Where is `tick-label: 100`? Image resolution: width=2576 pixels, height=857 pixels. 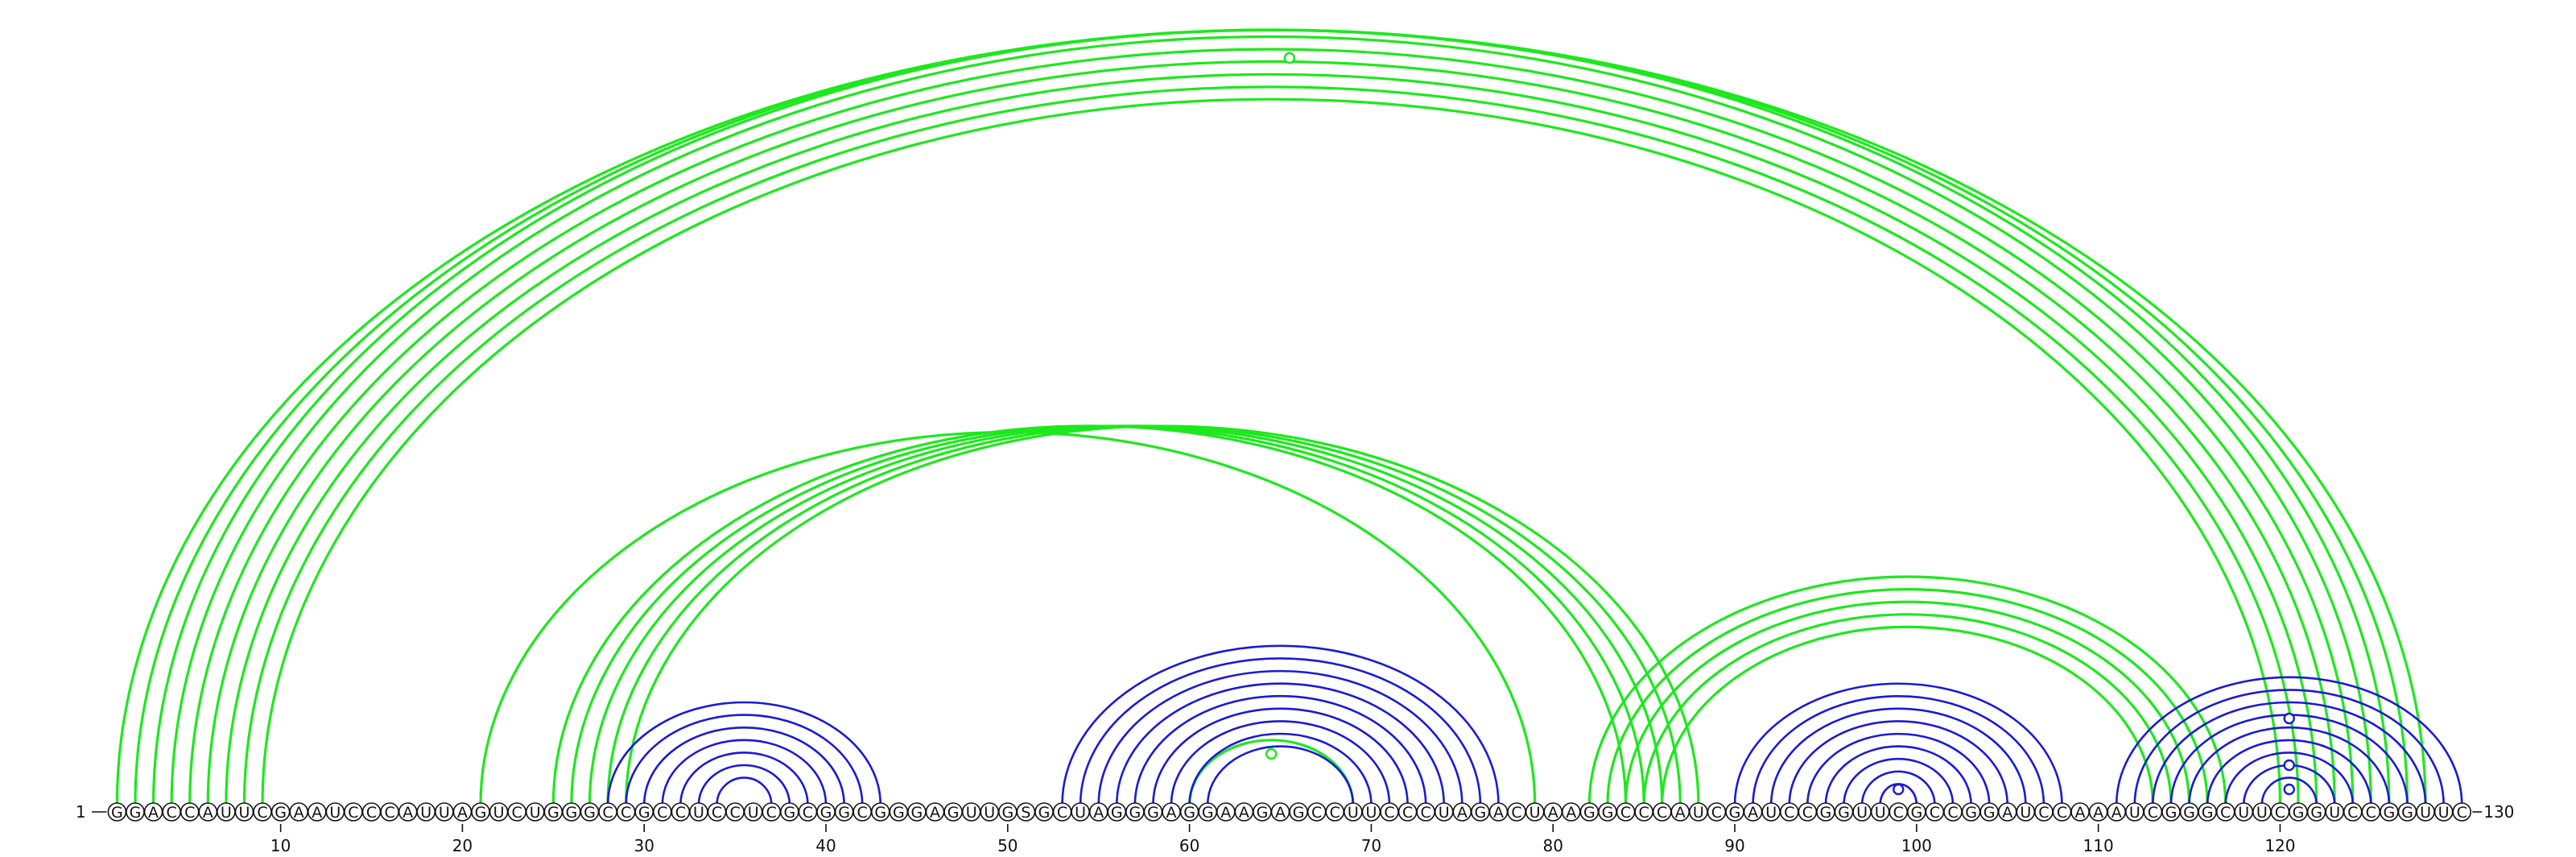
tick-label: 100 is located at coordinates (1916, 845).